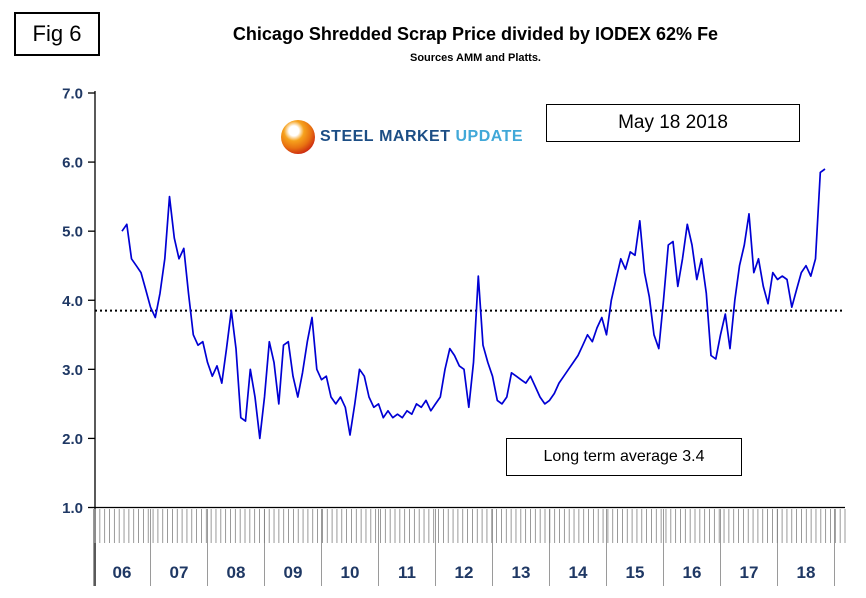  I want to click on average-annotation-text: Long term average 3.4, so click(624, 456).